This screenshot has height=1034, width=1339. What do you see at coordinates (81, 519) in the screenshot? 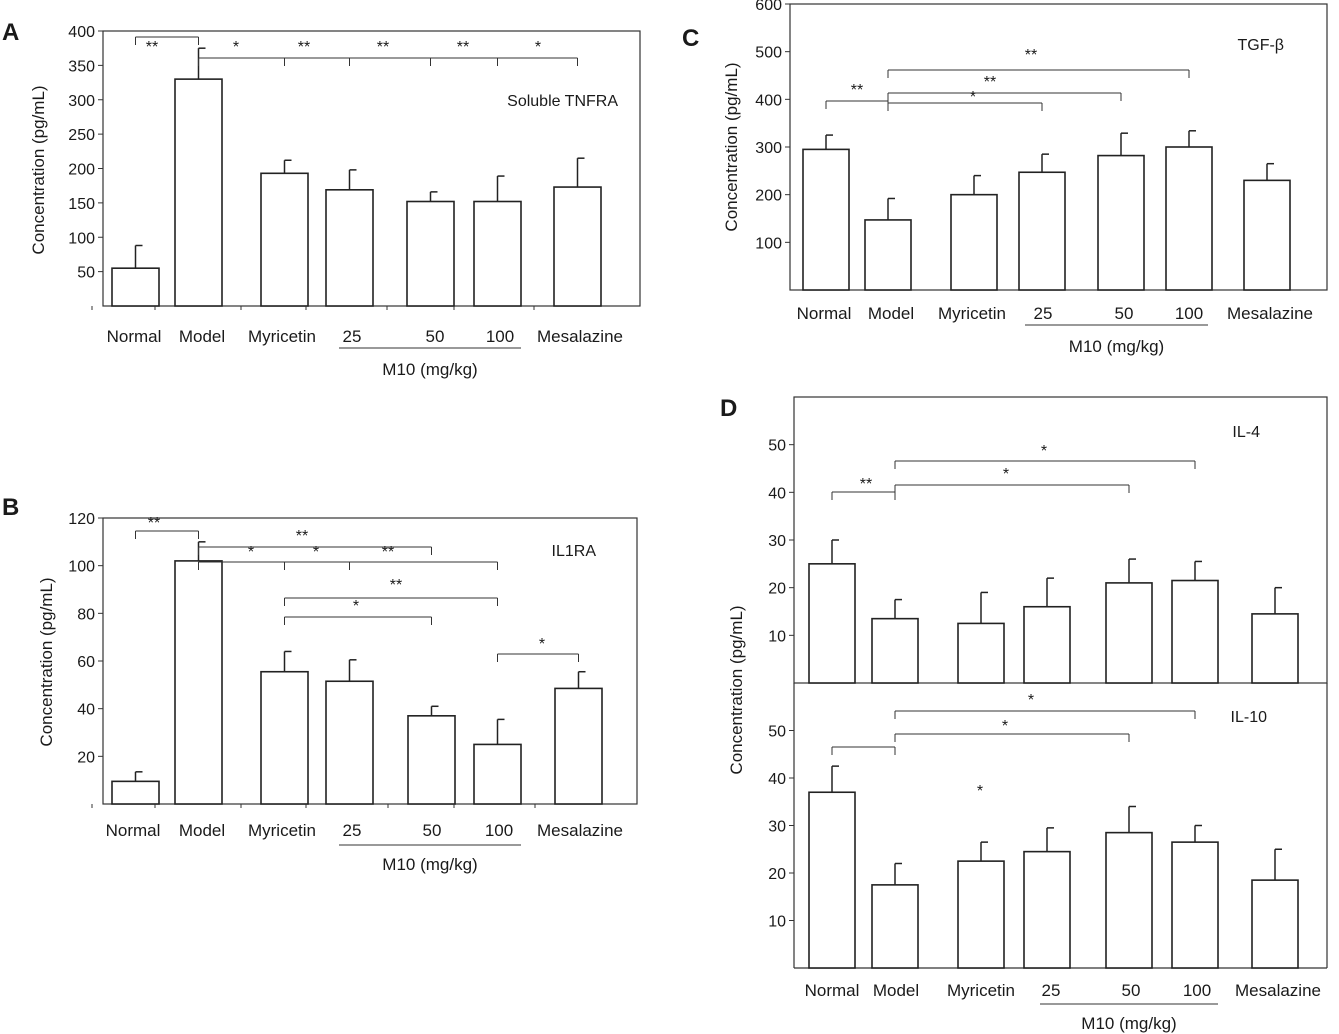
I see `y-tick-label: 120` at bounding box center [81, 519].